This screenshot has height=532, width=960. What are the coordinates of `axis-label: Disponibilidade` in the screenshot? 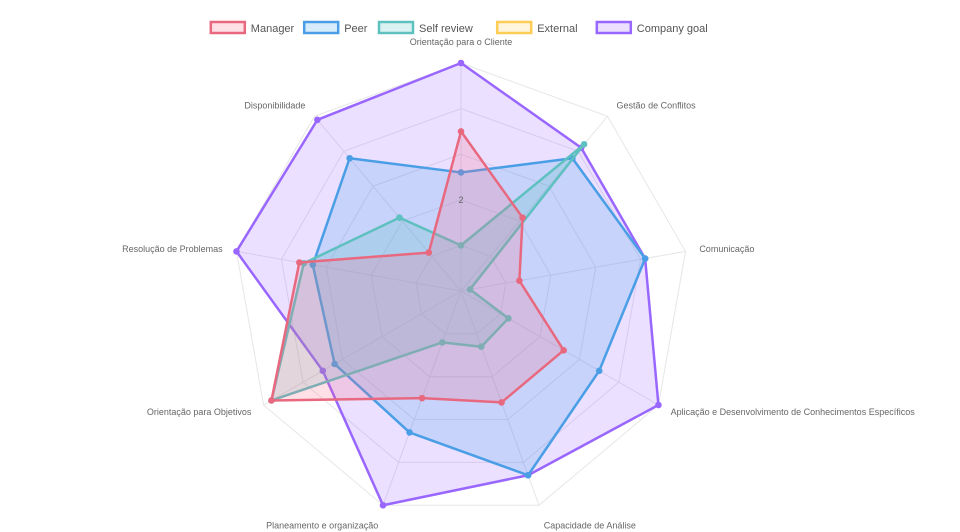 It's located at (274, 106).